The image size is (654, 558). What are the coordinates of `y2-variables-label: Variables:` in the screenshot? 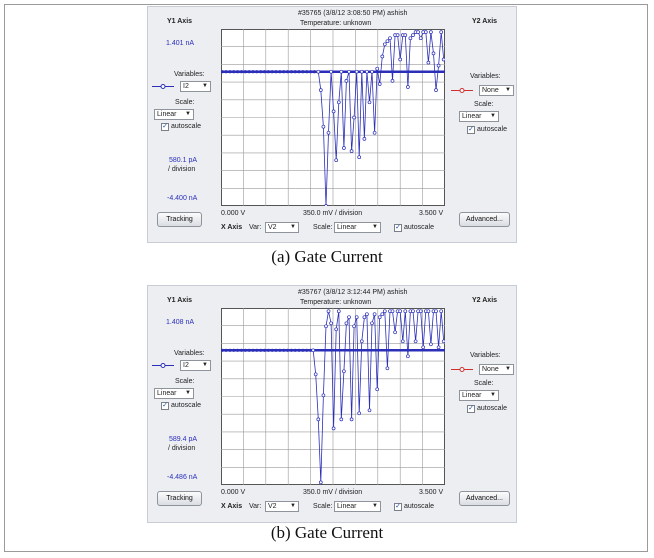 It's located at (485, 76).